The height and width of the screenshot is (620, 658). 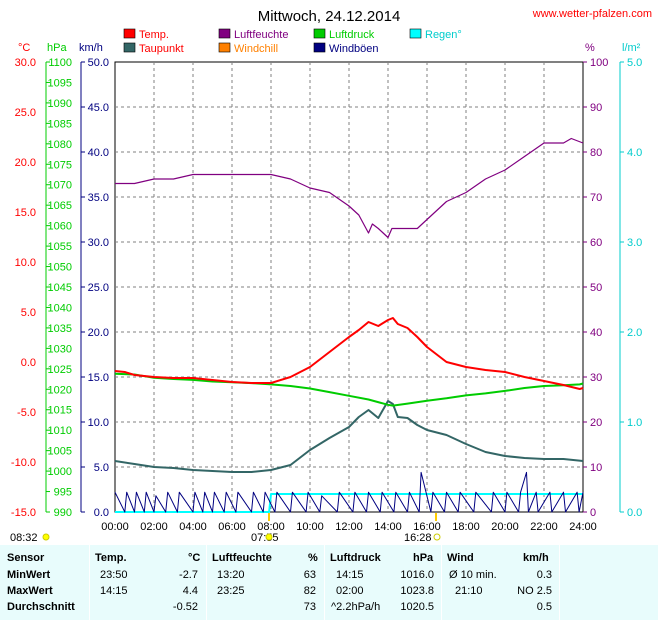 What do you see at coordinates (60, 288) in the screenshot?
I see `pressure-tick-label: 1045` at bounding box center [60, 288].